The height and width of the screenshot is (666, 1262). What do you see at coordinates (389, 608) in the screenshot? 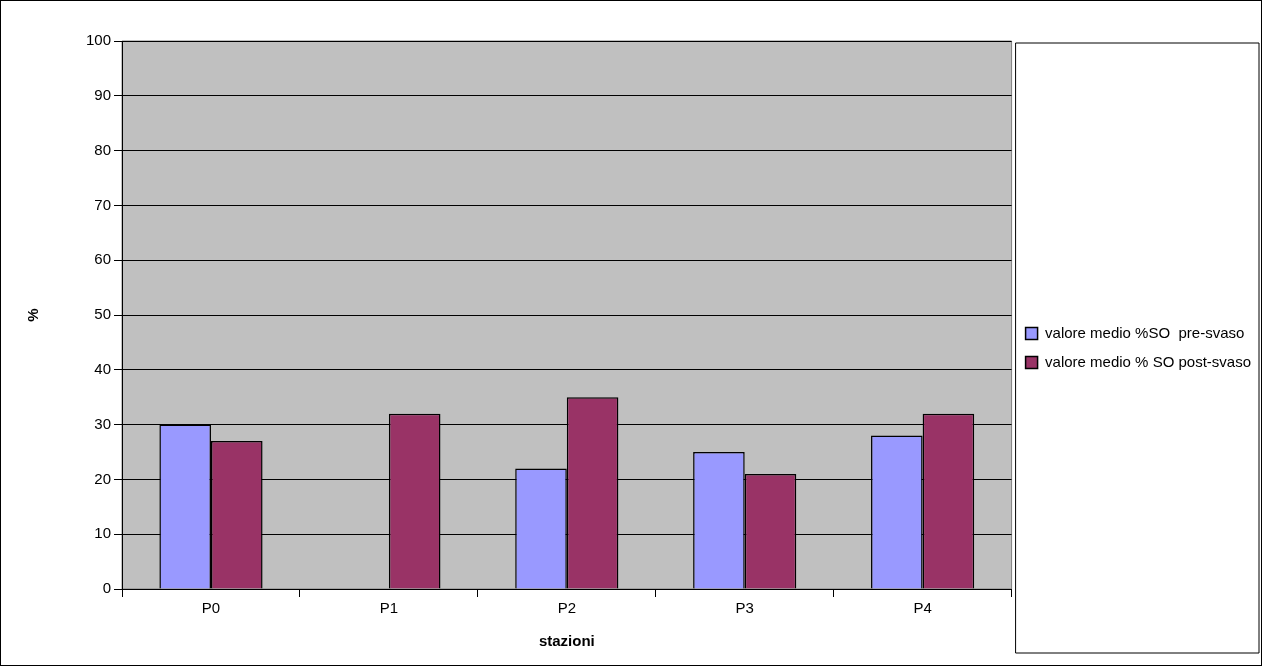
I see `x-tick-label: P1` at bounding box center [389, 608].